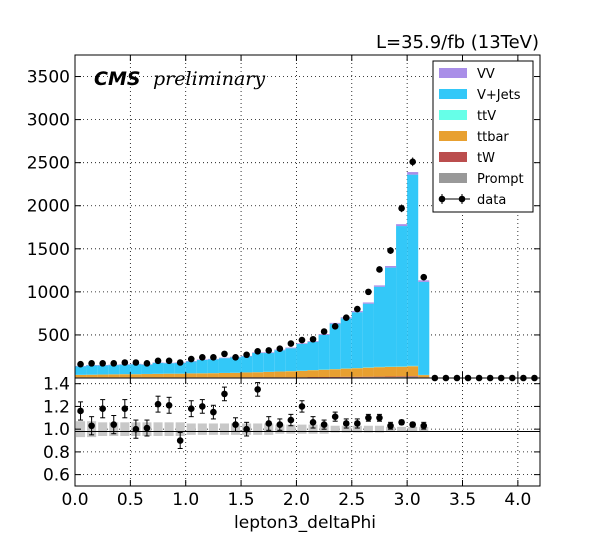  What do you see at coordinates (209, 79) in the screenshot?
I see `preliminary-label: preliminary` at bounding box center [209, 79].